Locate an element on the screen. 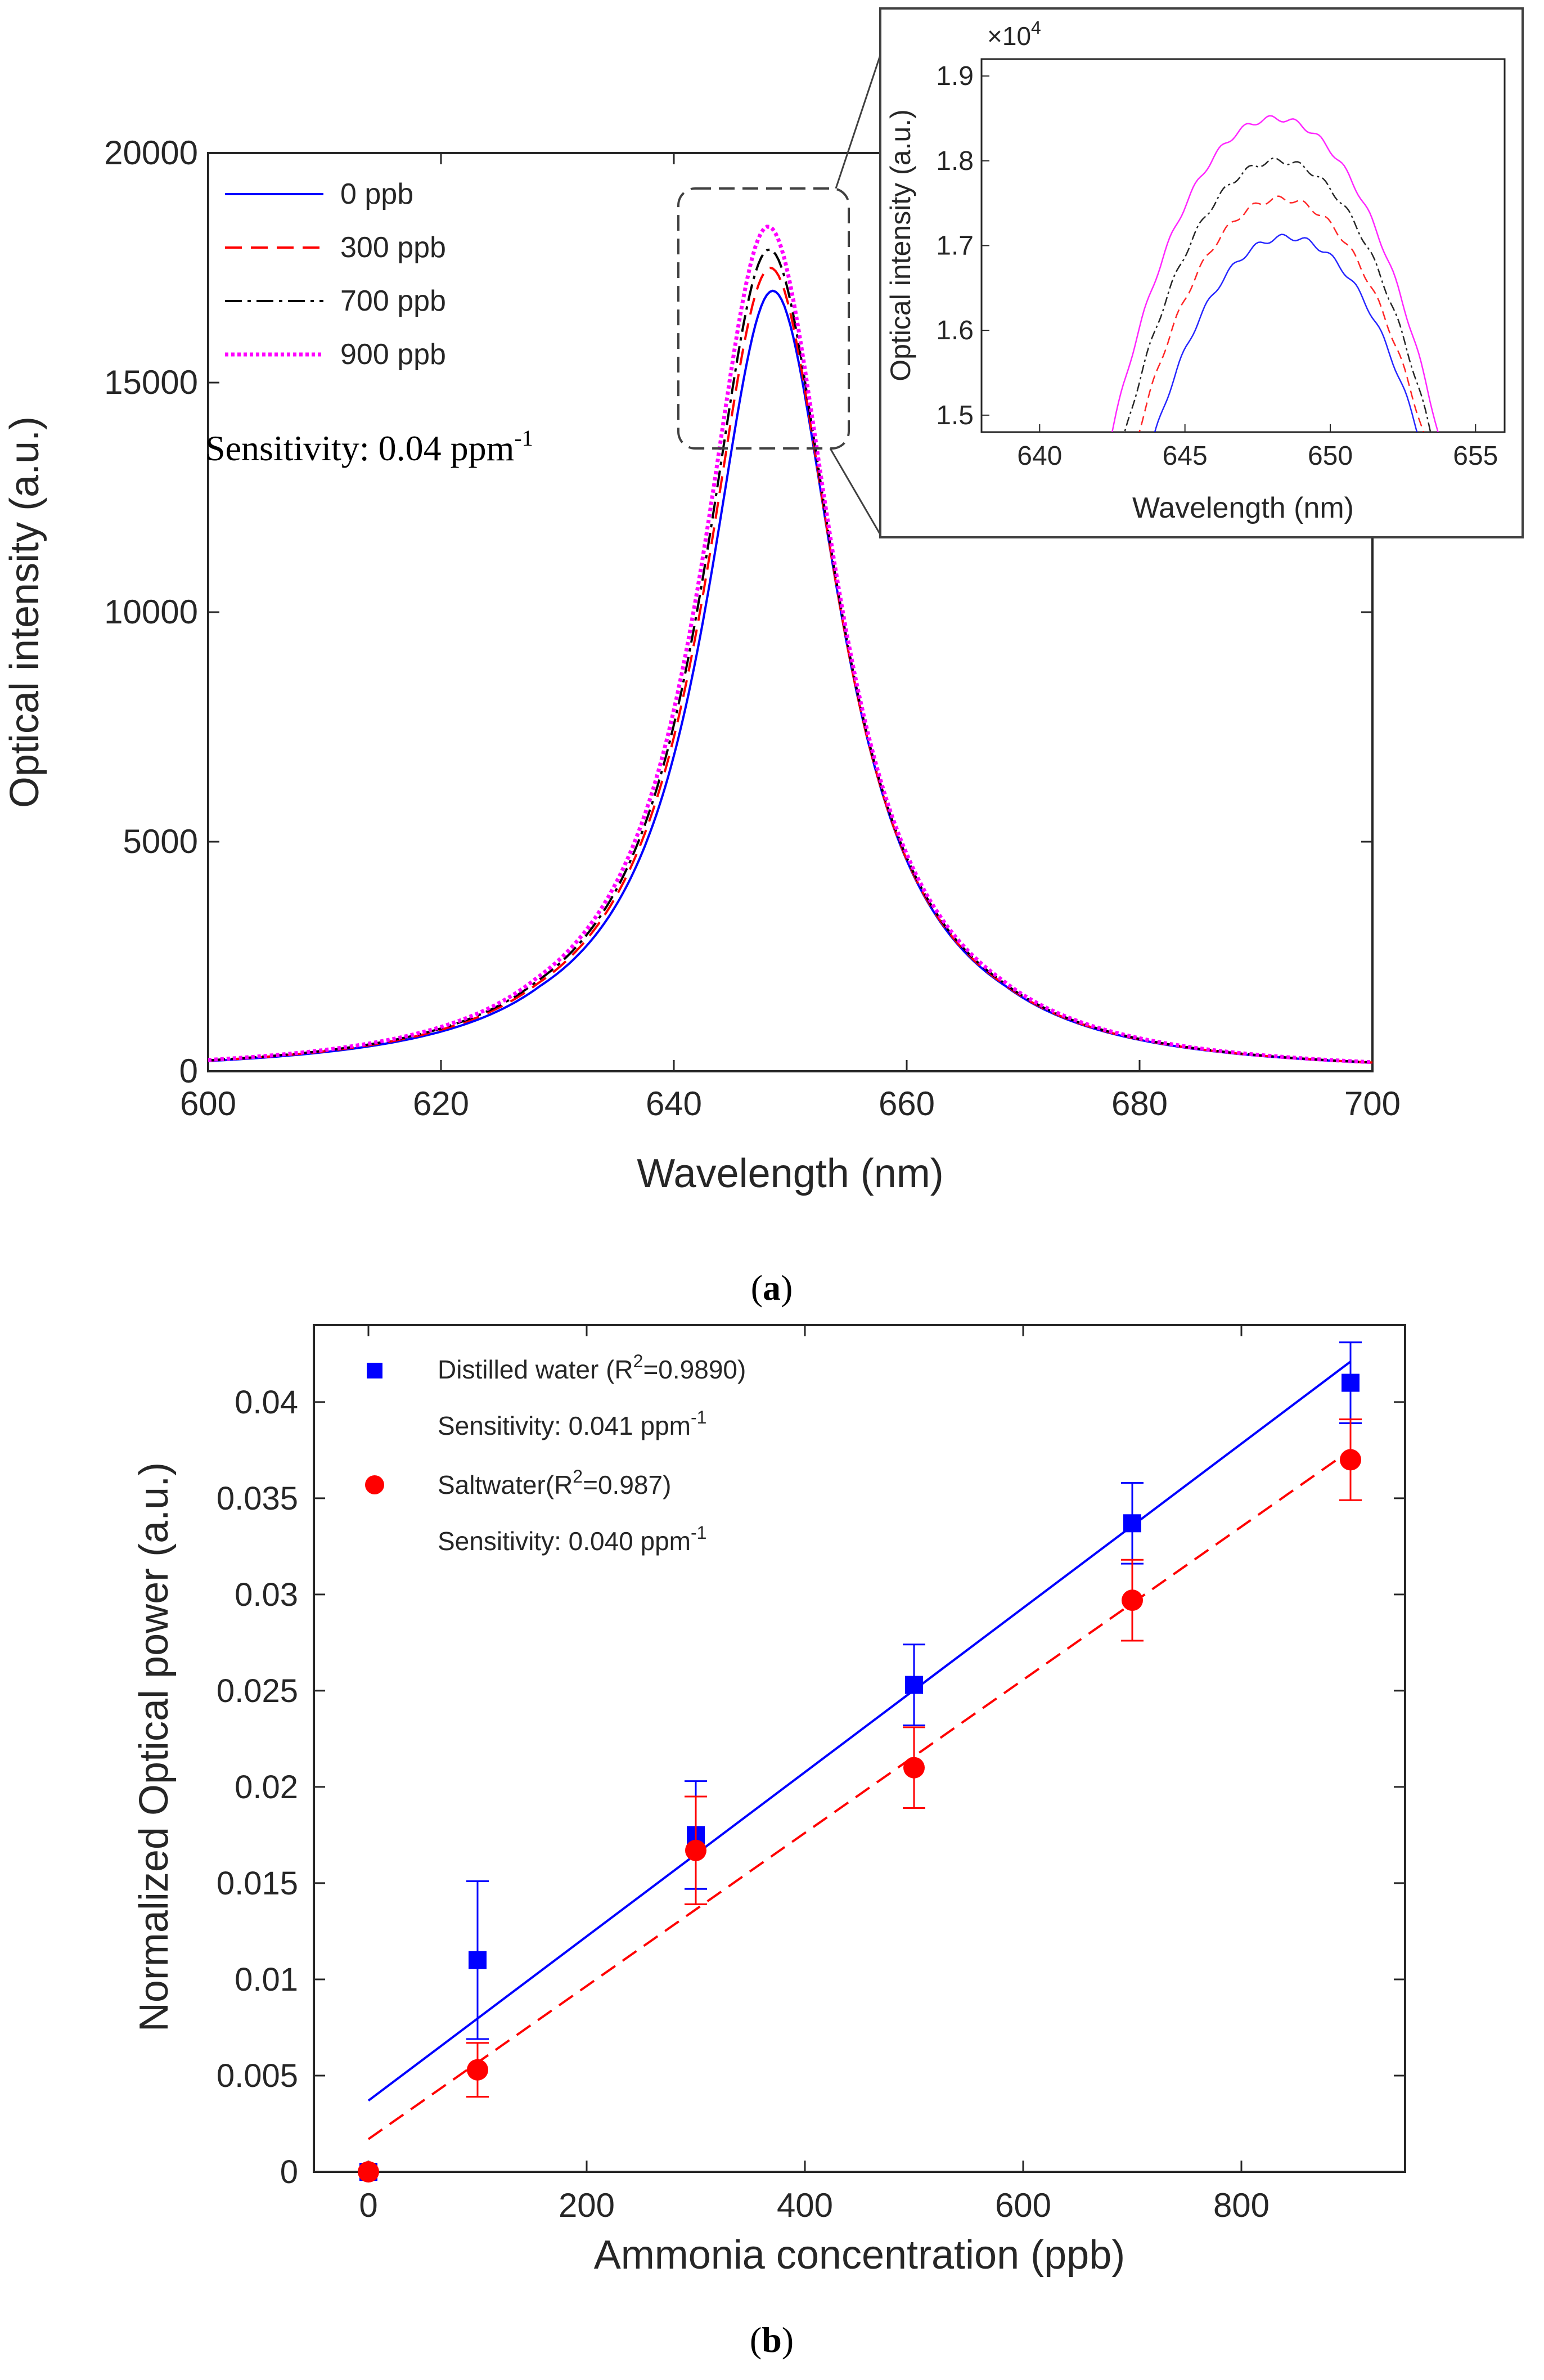 This screenshot has height=2380, width=1544. b-y-tick-label-0.01: 0.01 is located at coordinates (266, 1979).